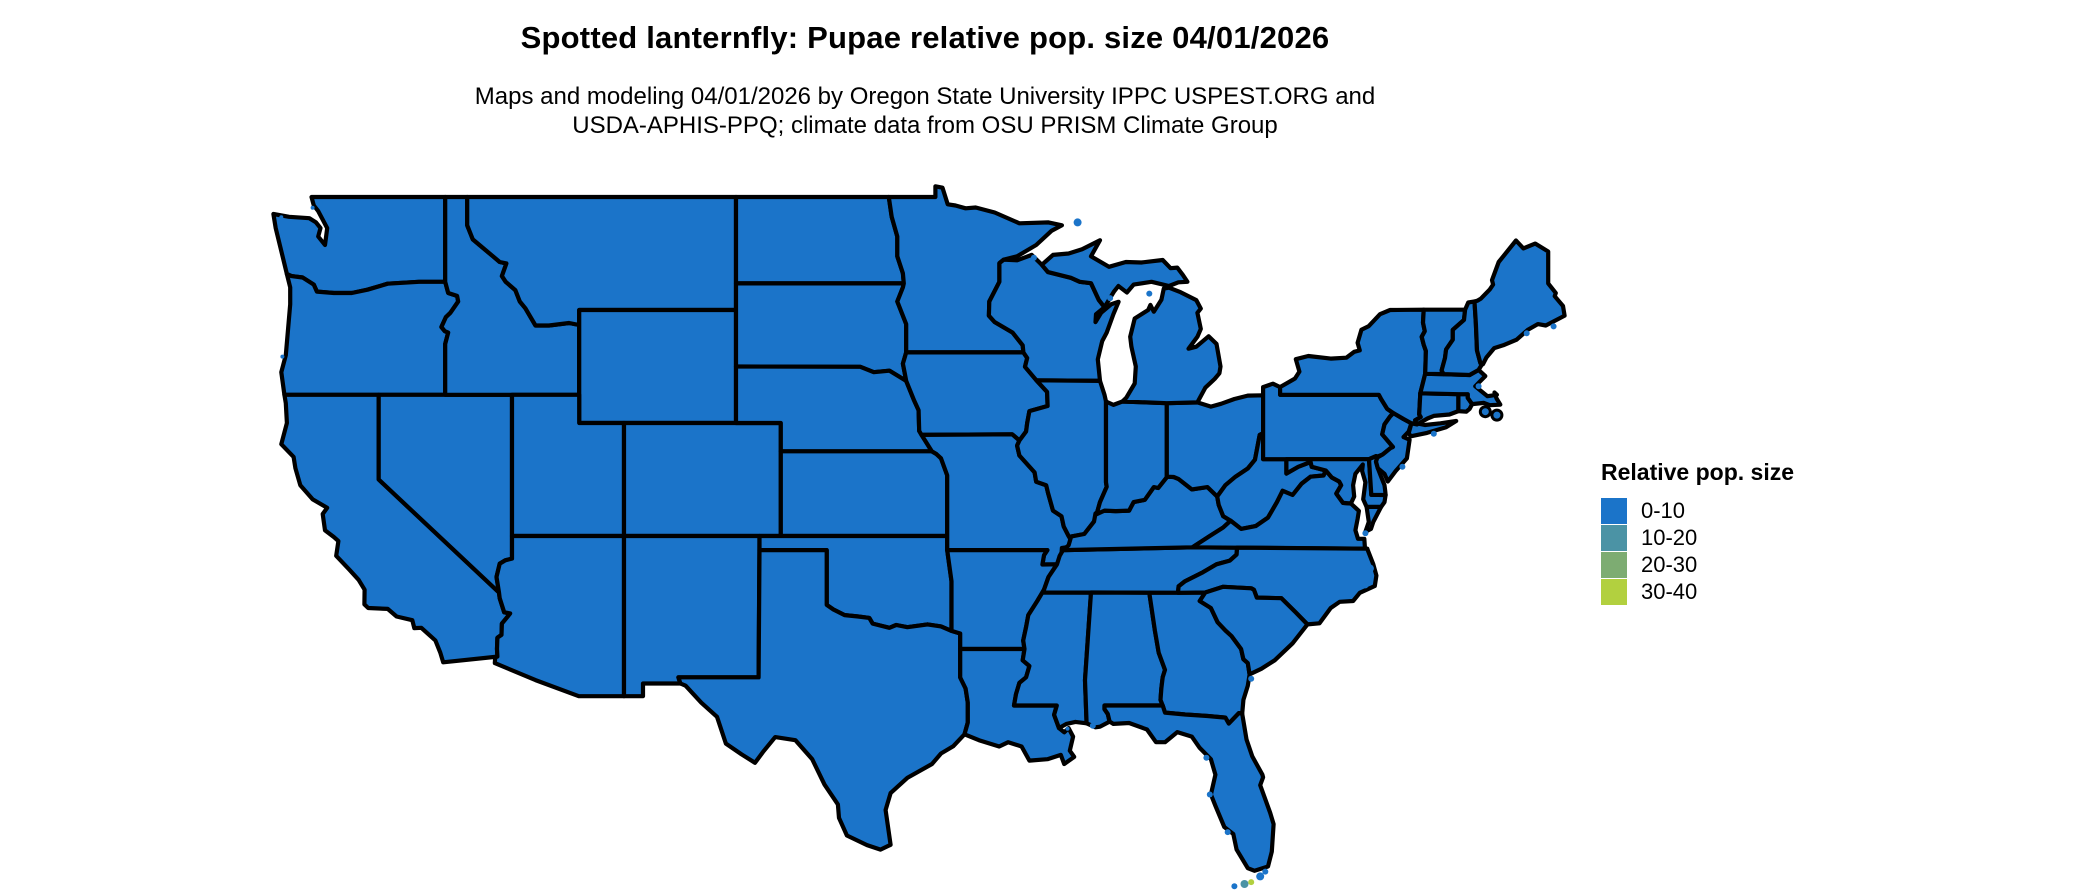 This screenshot has height=892, width=2100. Describe the element at coordinates (370, 334) in the screenshot. I see `state-OR` at that location.